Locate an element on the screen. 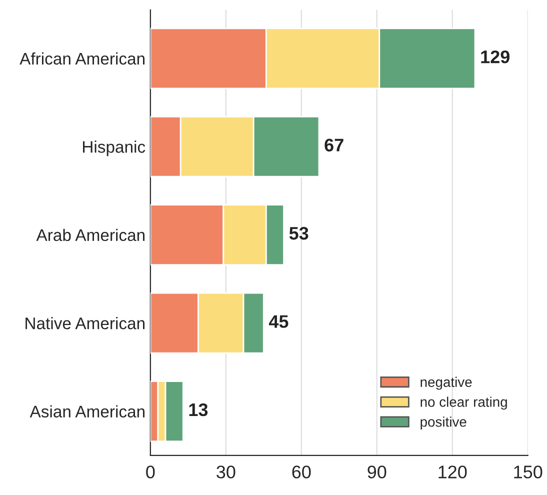  x-tick-label: 150 is located at coordinates (528, 472).